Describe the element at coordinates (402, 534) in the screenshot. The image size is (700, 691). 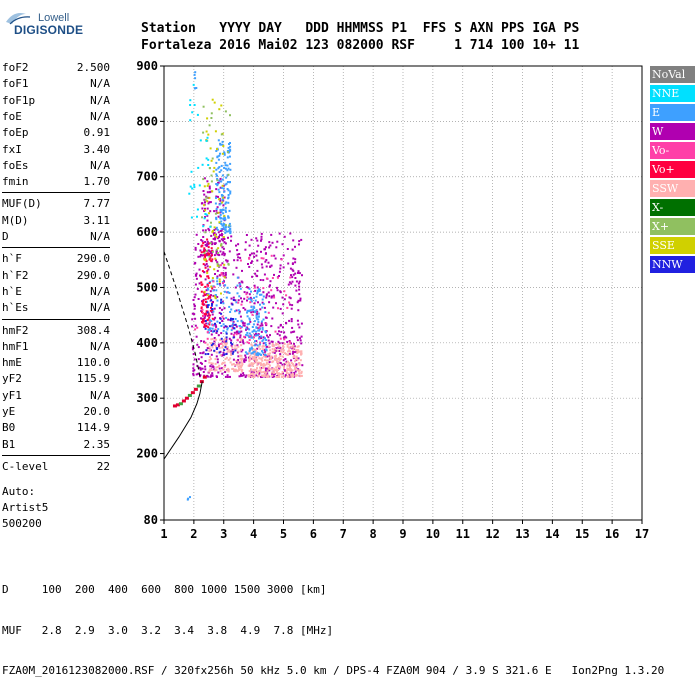
I see `x-tick-label: 9` at that location.